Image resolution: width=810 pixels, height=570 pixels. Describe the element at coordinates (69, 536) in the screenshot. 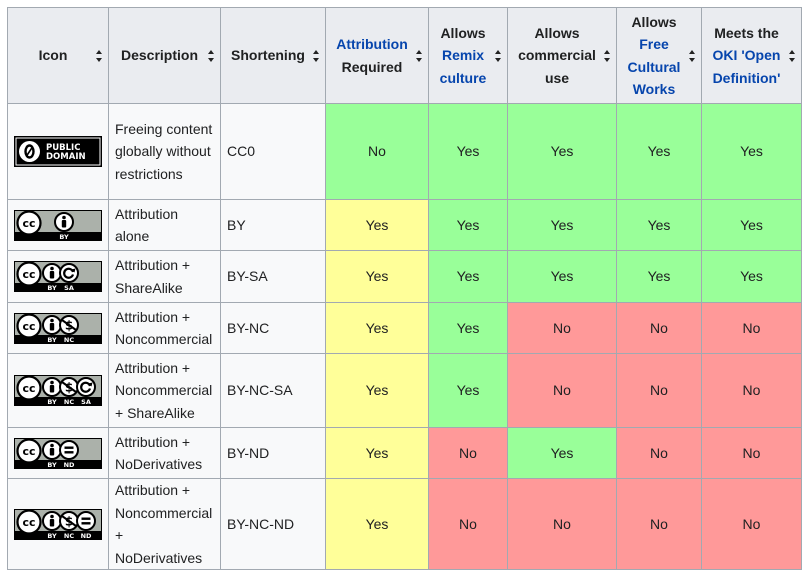

I see `badge-label: NC` at that location.